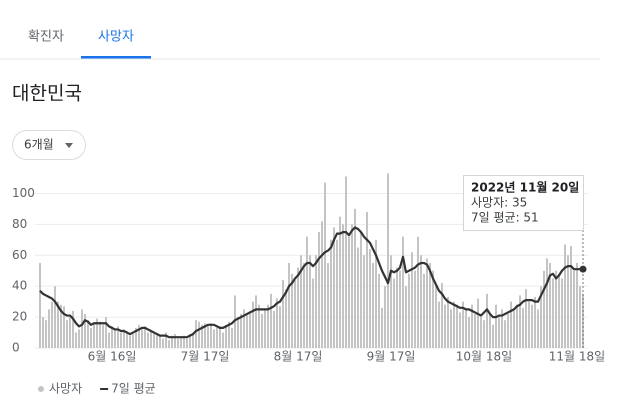  What do you see at coordinates (19, 286) in the screenshot?
I see `y-tick-label: 40` at bounding box center [19, 286].